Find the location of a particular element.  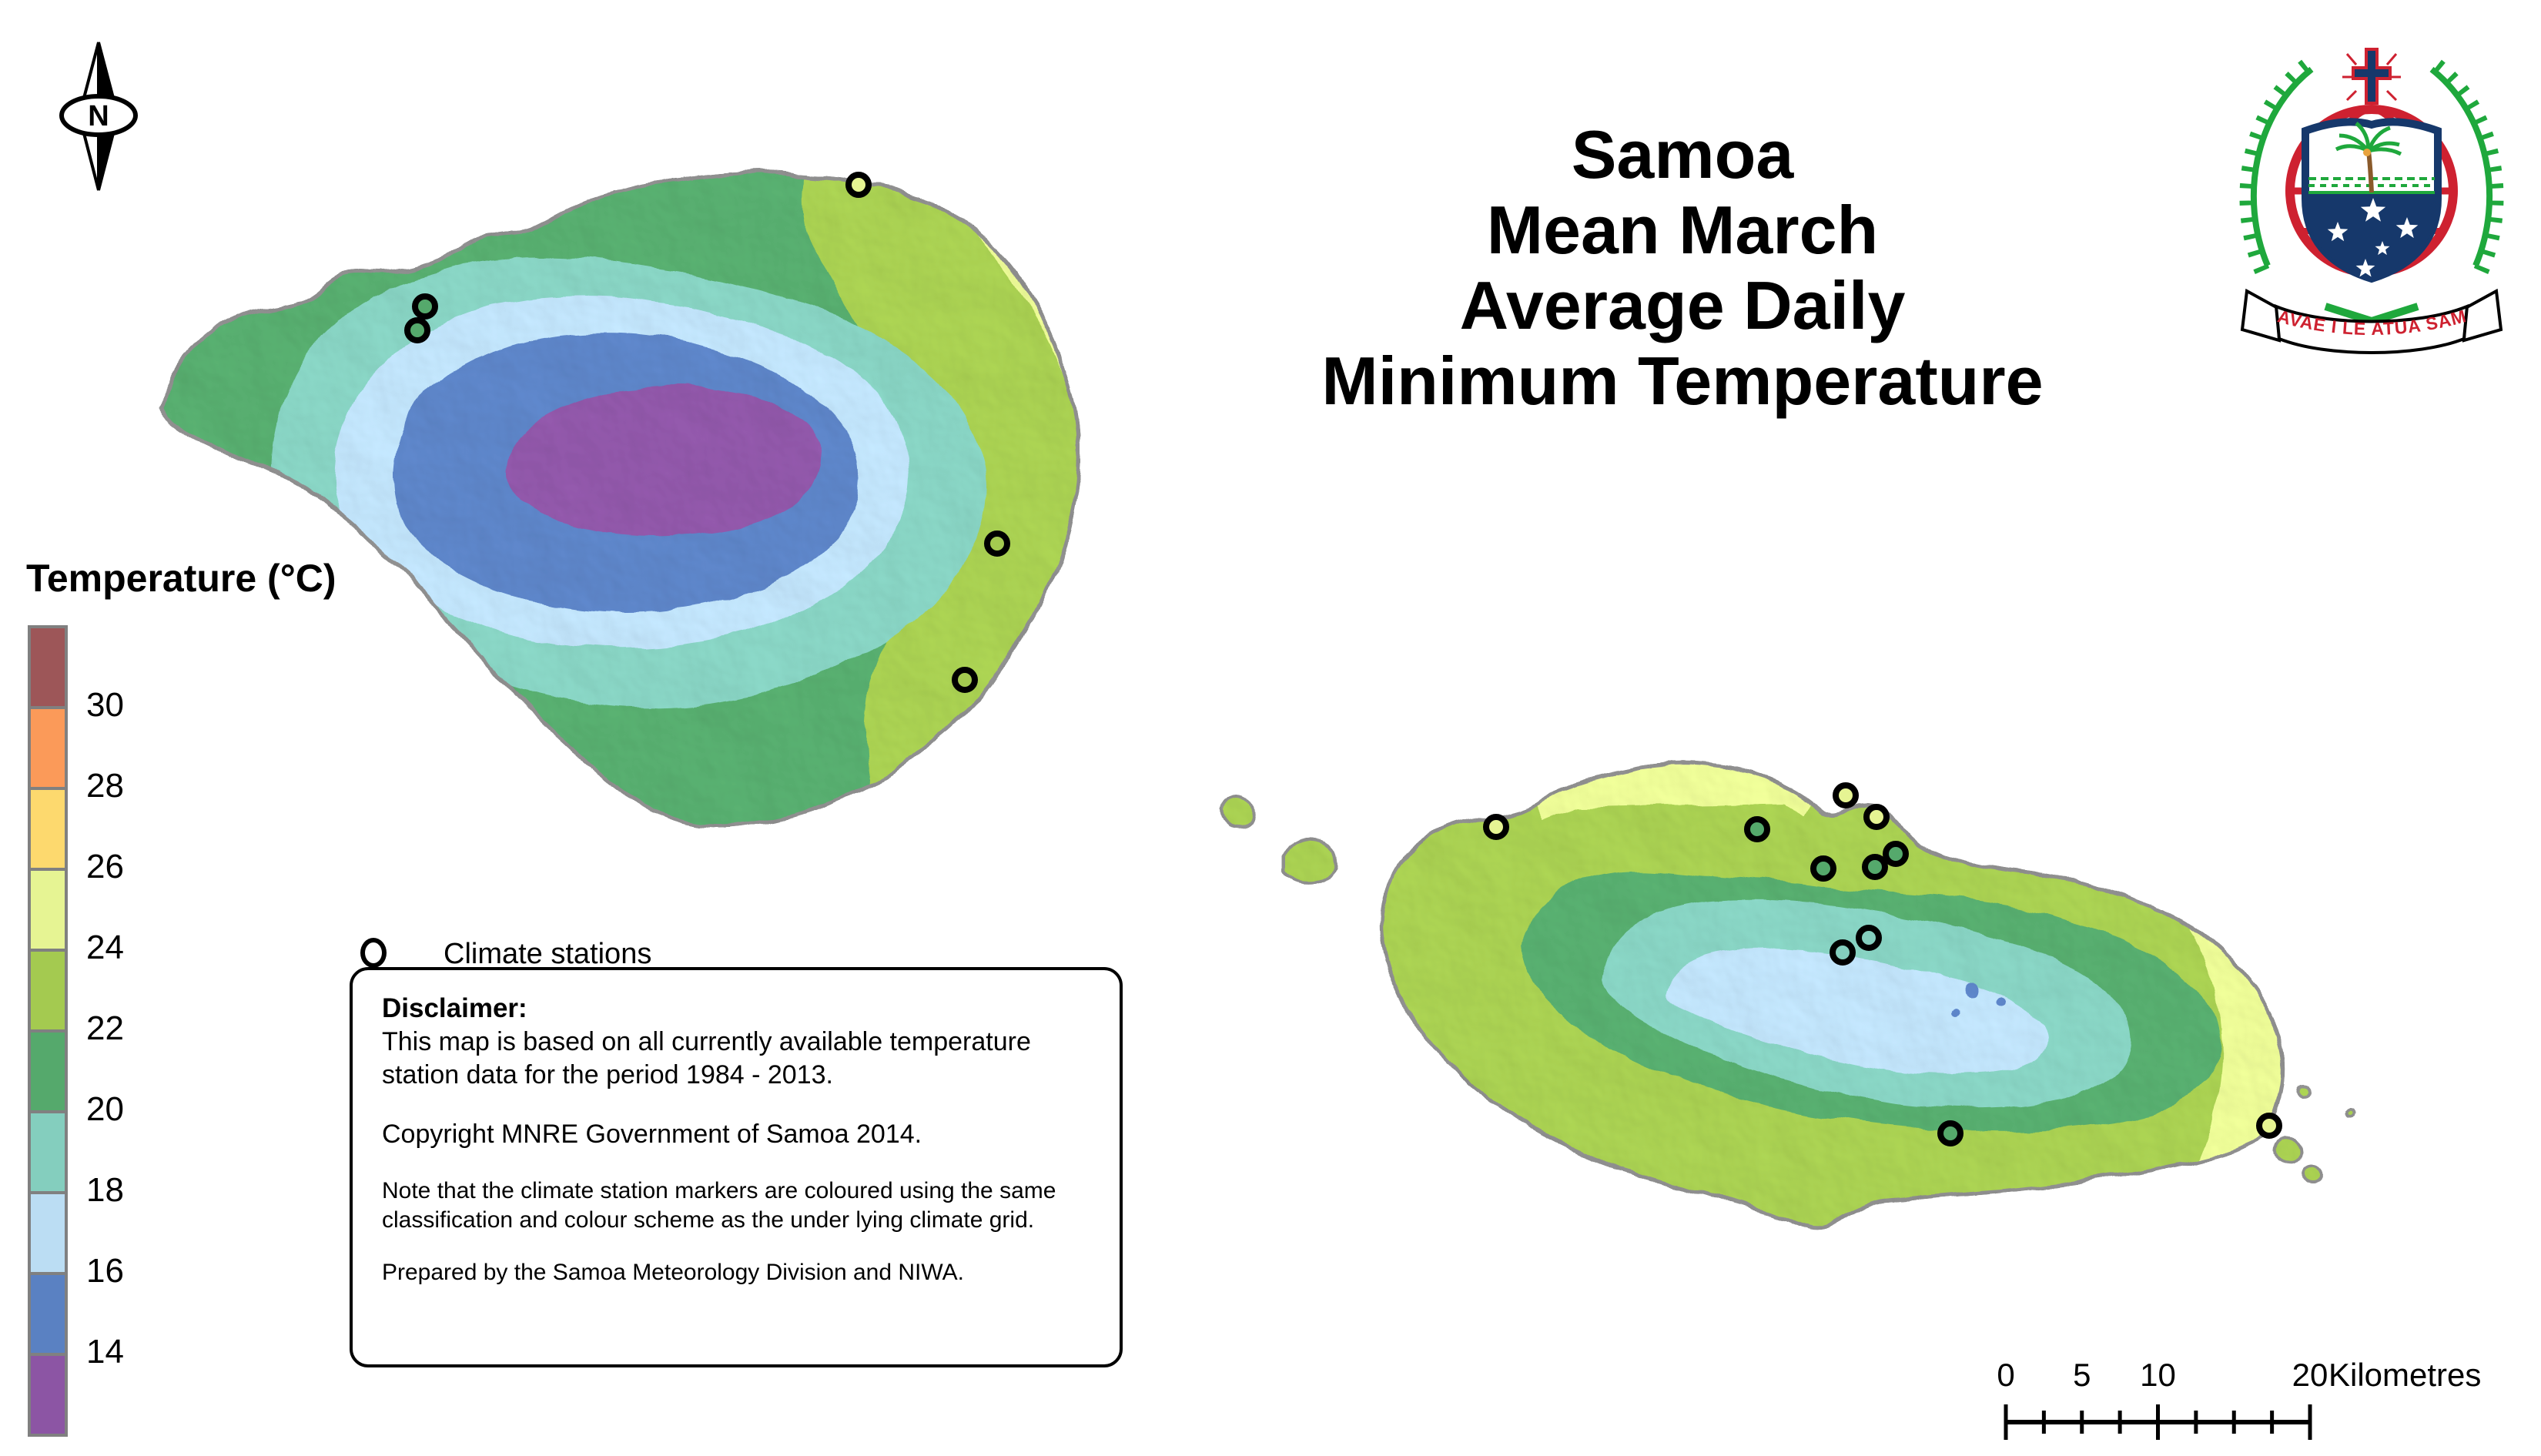

map-title-line: Minimum Temperature is located at coordinates (1682, 381).